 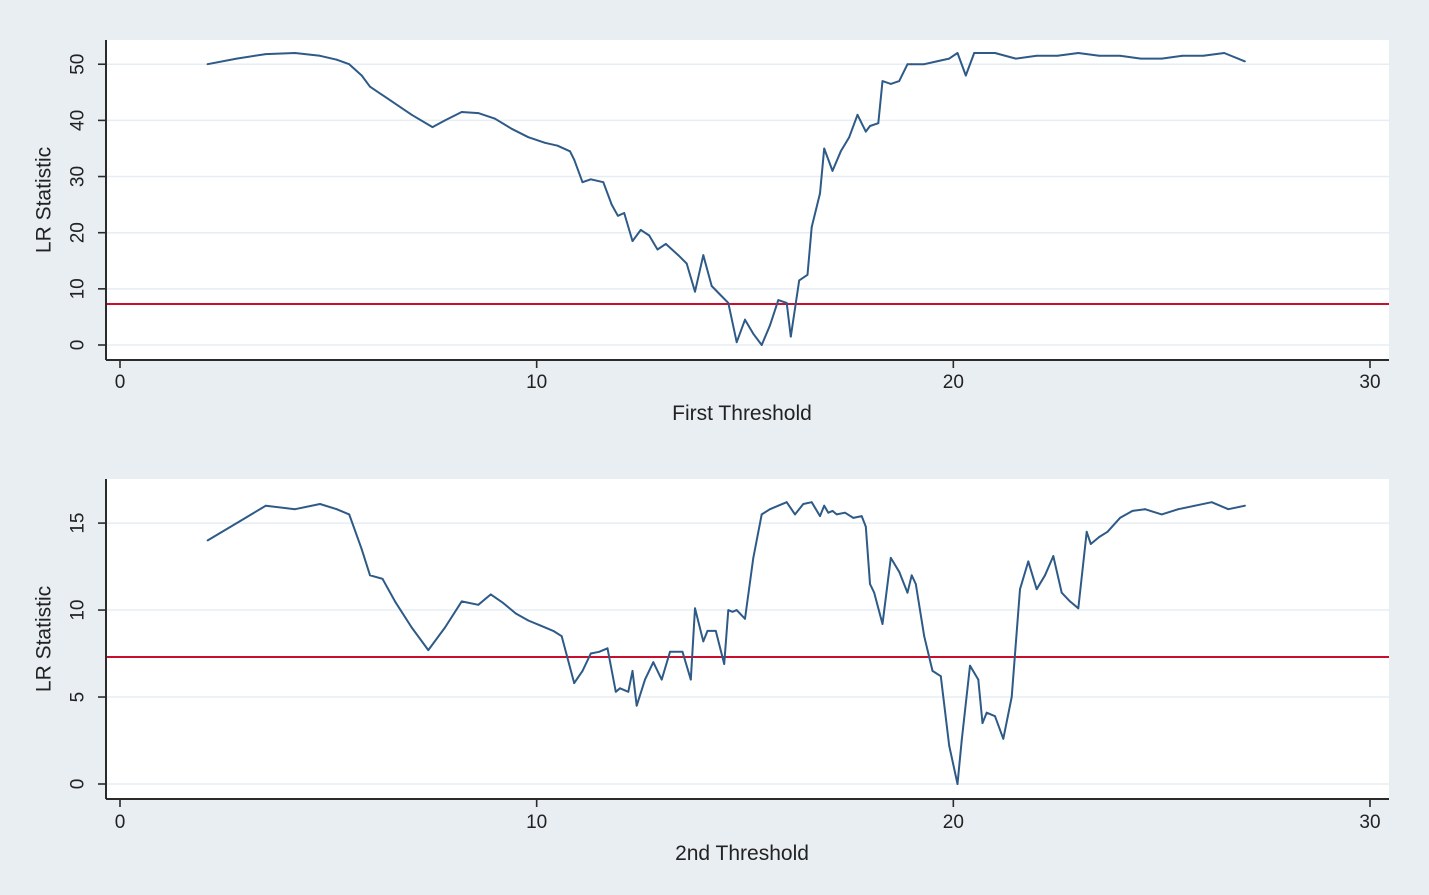 What do you see at coordinates (742, 853) in the screenshot?
I see `x-axis-label: 2nd Threshold` at bounding box center [742, 853].